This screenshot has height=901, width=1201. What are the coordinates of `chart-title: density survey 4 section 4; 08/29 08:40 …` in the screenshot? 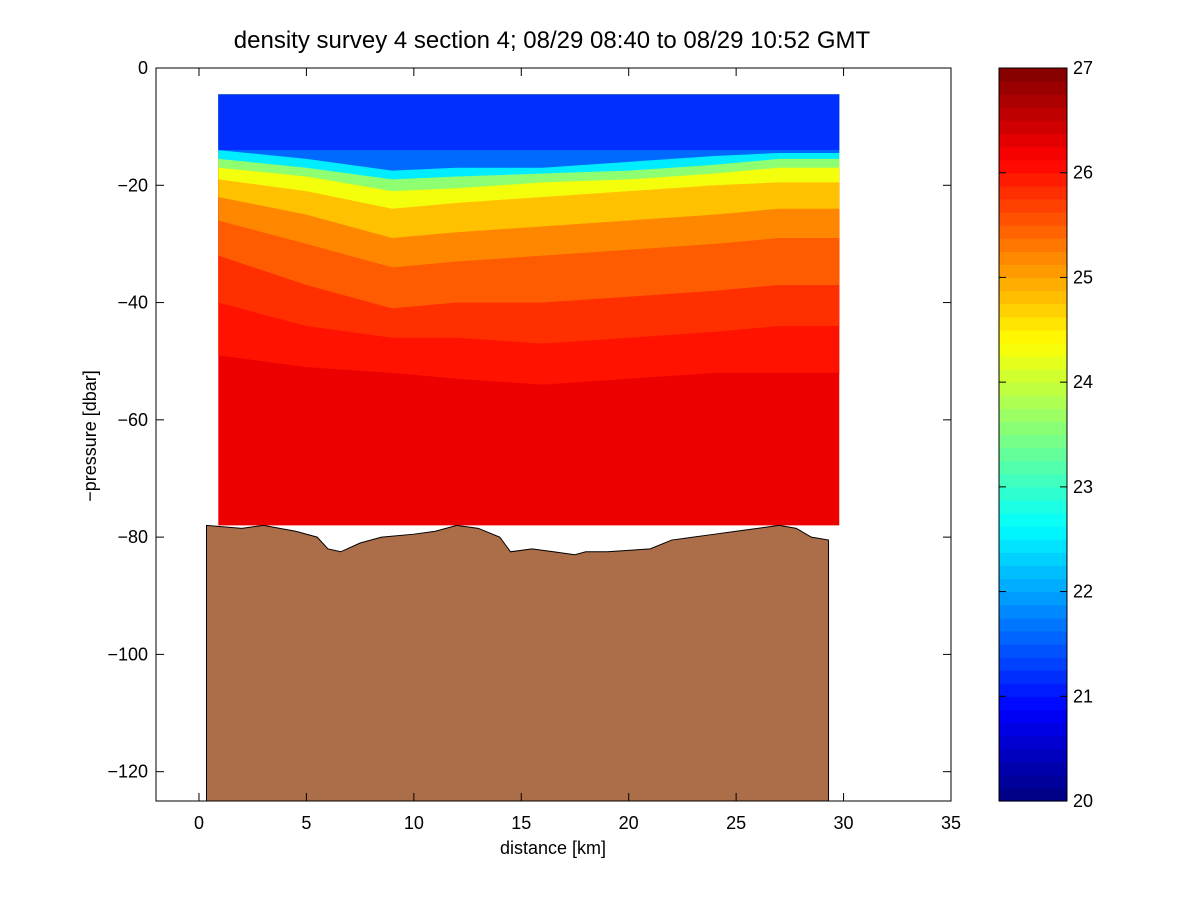 It's located at (552, 40).